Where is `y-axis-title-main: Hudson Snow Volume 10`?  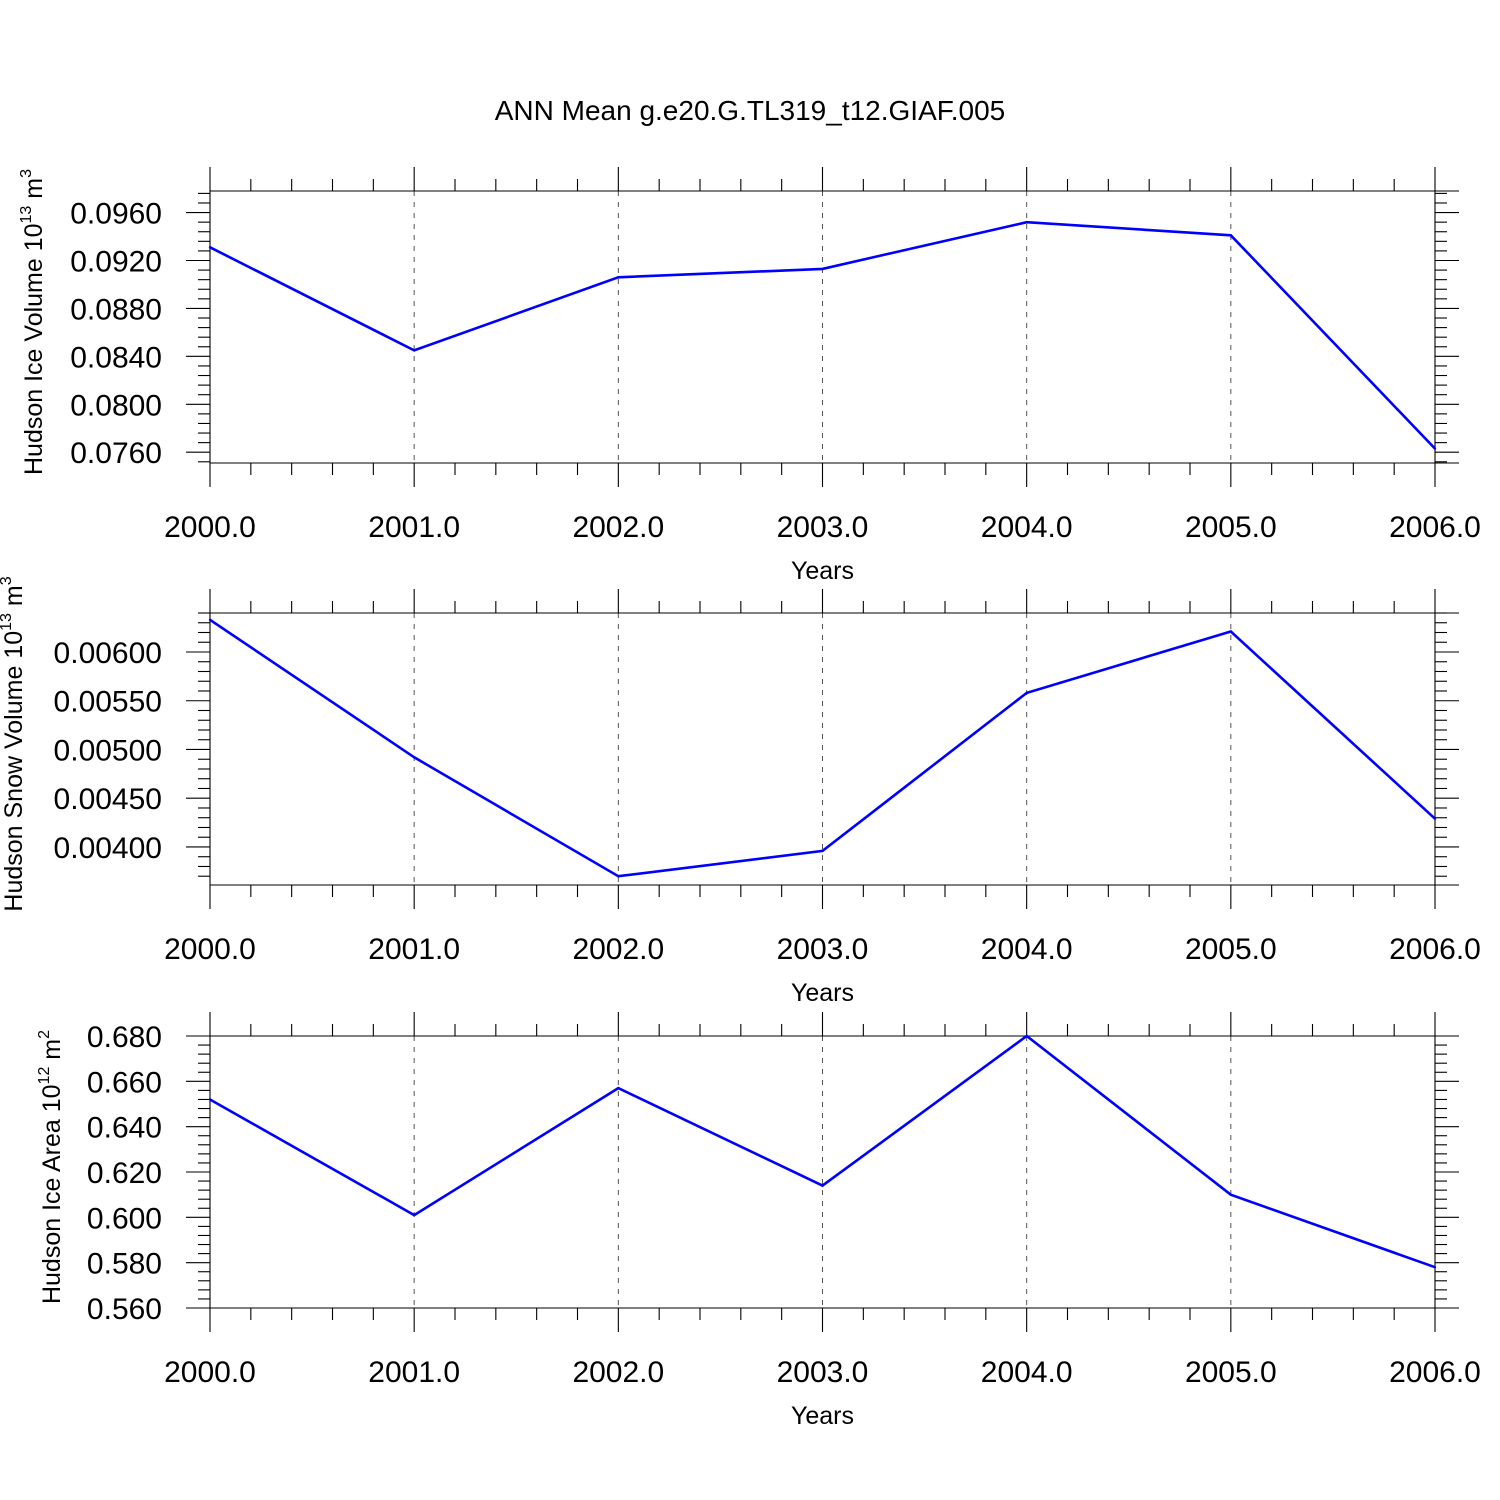 y-axis-title-main: Hudson Snow Volume 10 is located at coordinates (14, 771).